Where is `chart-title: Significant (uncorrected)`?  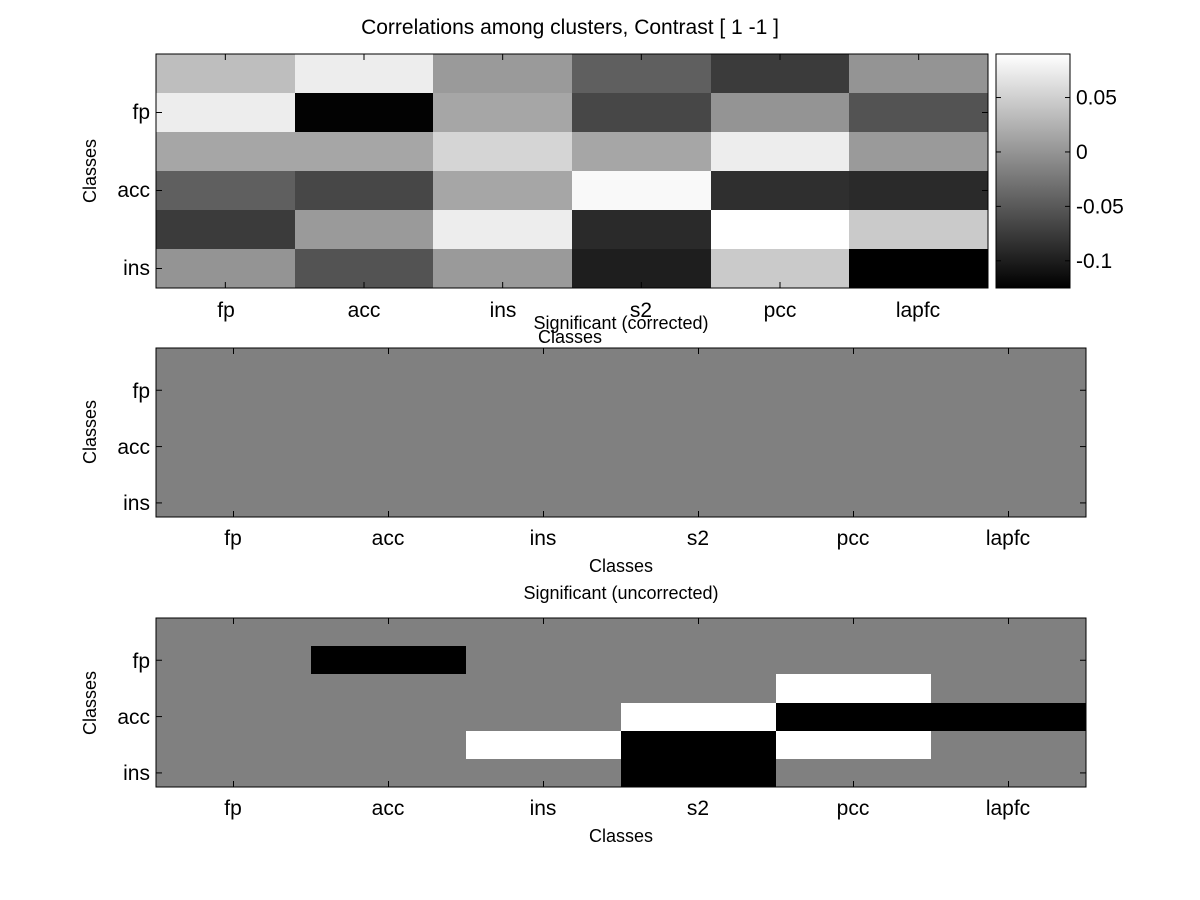 chart-title: Significant (uncorrected) is located at coordinates (620, 593).